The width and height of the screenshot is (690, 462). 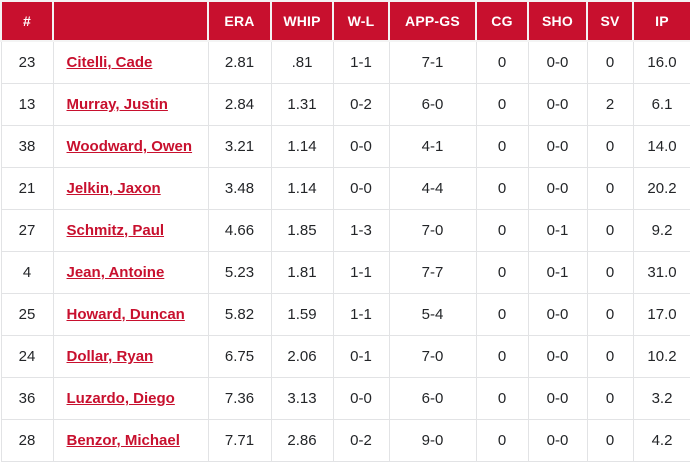 What do you see at coordinates (113, 188) in the screenshot?
I see `player-link: Jelkin, Jaxon` at bounding box center [113, 188].